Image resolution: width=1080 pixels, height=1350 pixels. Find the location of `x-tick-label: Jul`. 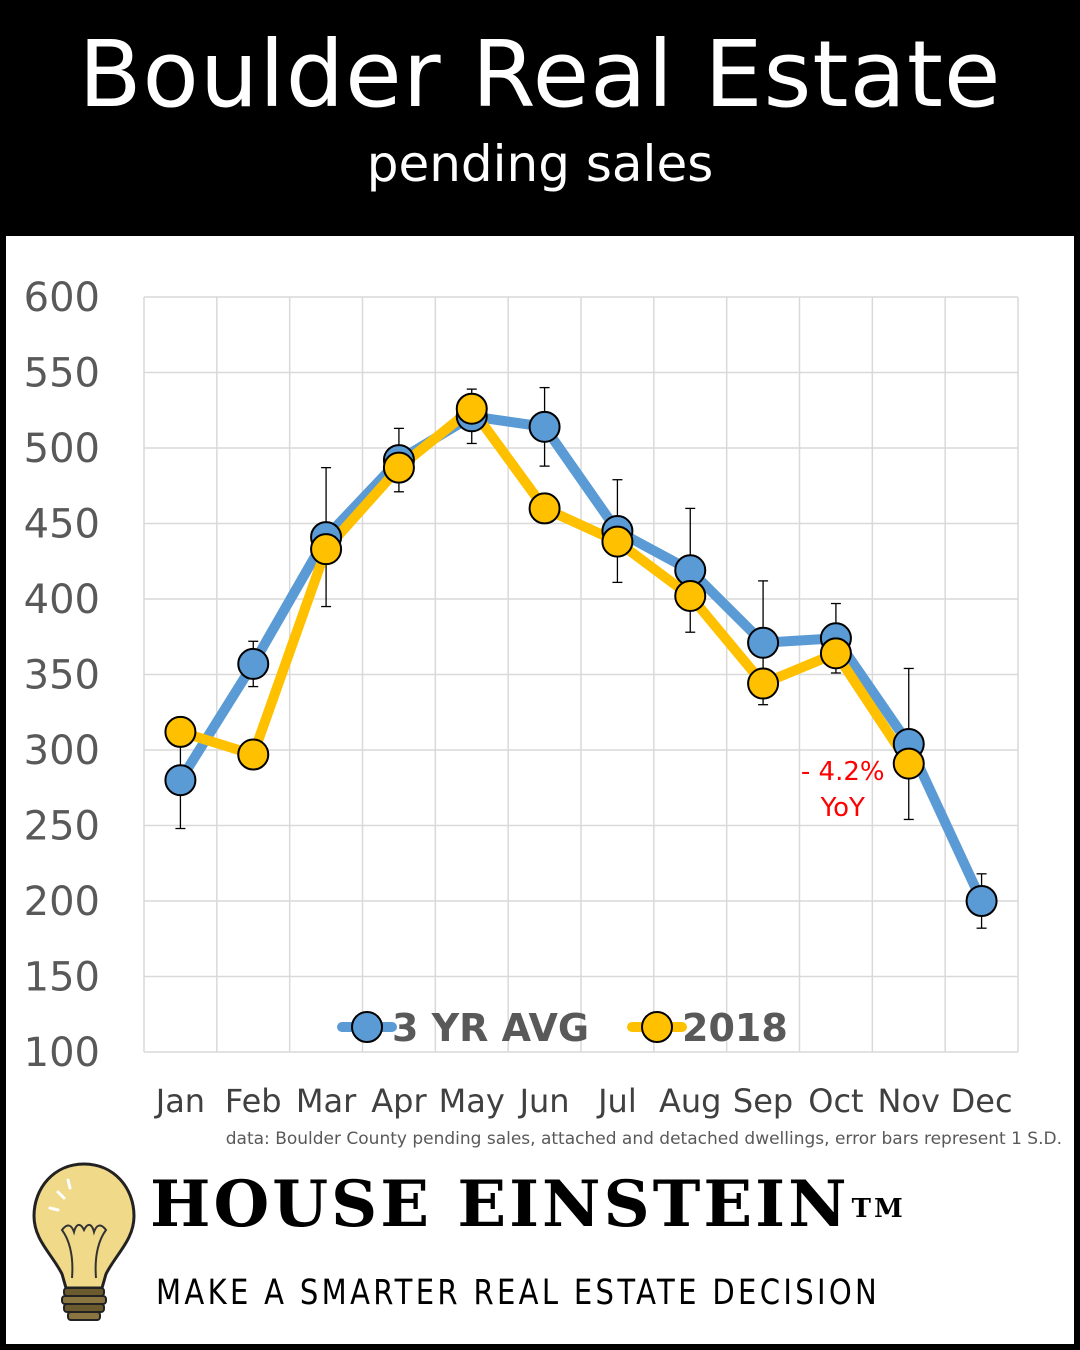

x-tick-label: Jul is located at coordinates (616, 1101).